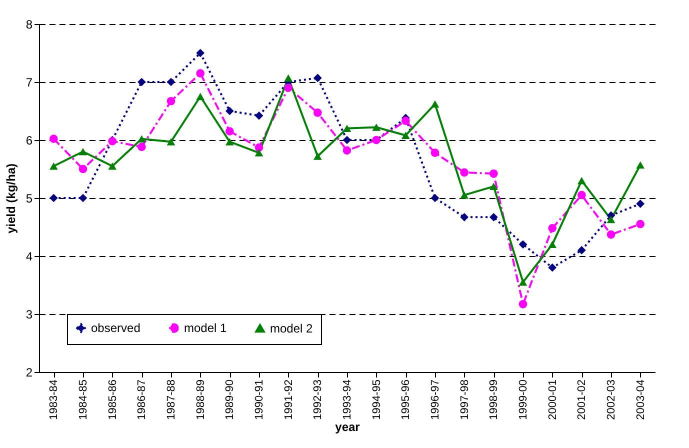 The height and width of the screenshot is (448, 689). I want to click on x-tick-label: 1985-86, so click(112, 400).